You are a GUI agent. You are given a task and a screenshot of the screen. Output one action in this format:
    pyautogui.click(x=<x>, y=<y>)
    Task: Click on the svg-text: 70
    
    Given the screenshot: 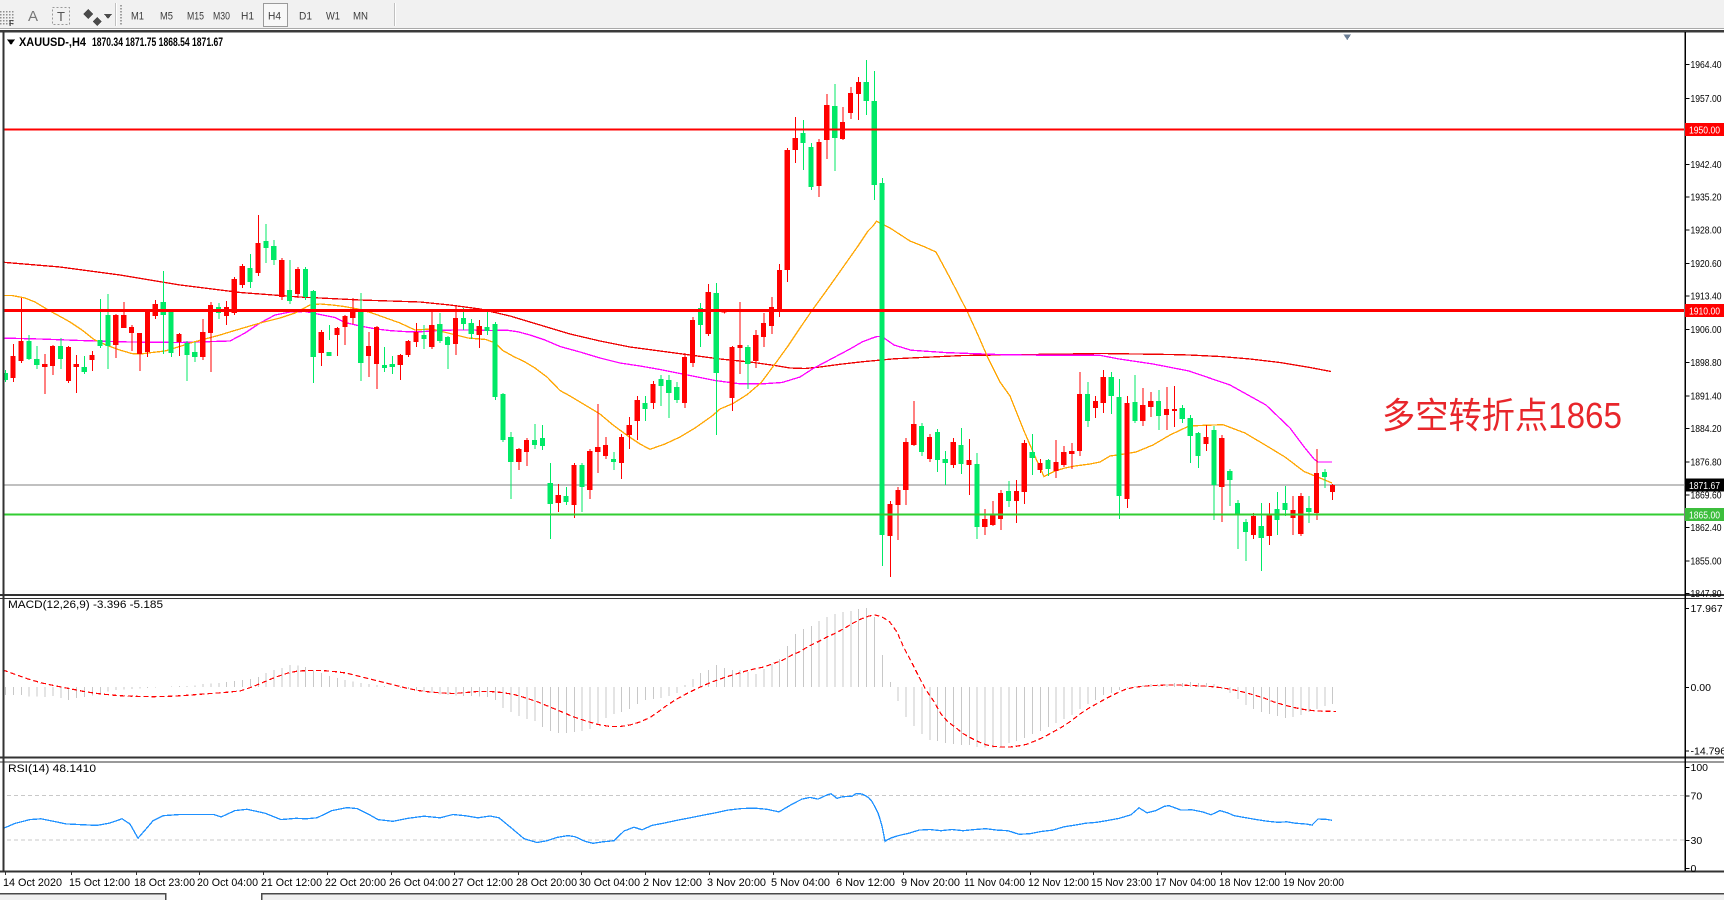 What is the action you would take?
    pyautogui.click(x=1697, y=797)
    